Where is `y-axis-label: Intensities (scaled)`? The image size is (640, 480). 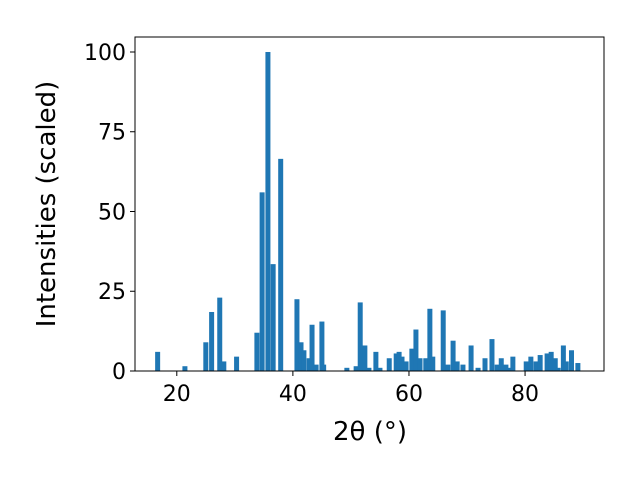 y-axis-label: Intensities (scaled) is located at coordinates (47, 204).